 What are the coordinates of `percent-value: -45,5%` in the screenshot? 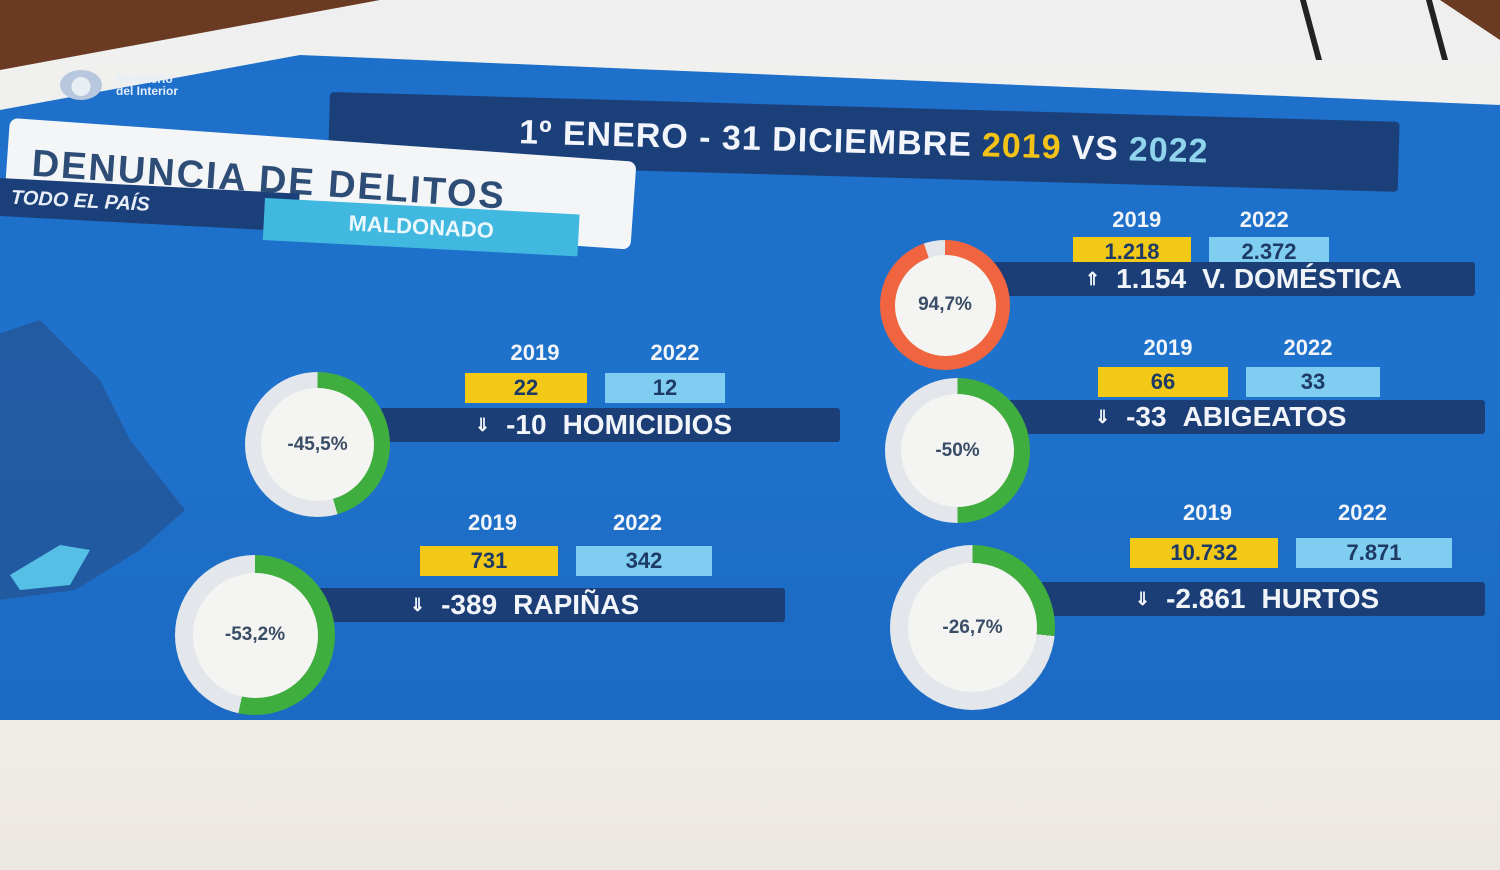 It's located at (317, 444).